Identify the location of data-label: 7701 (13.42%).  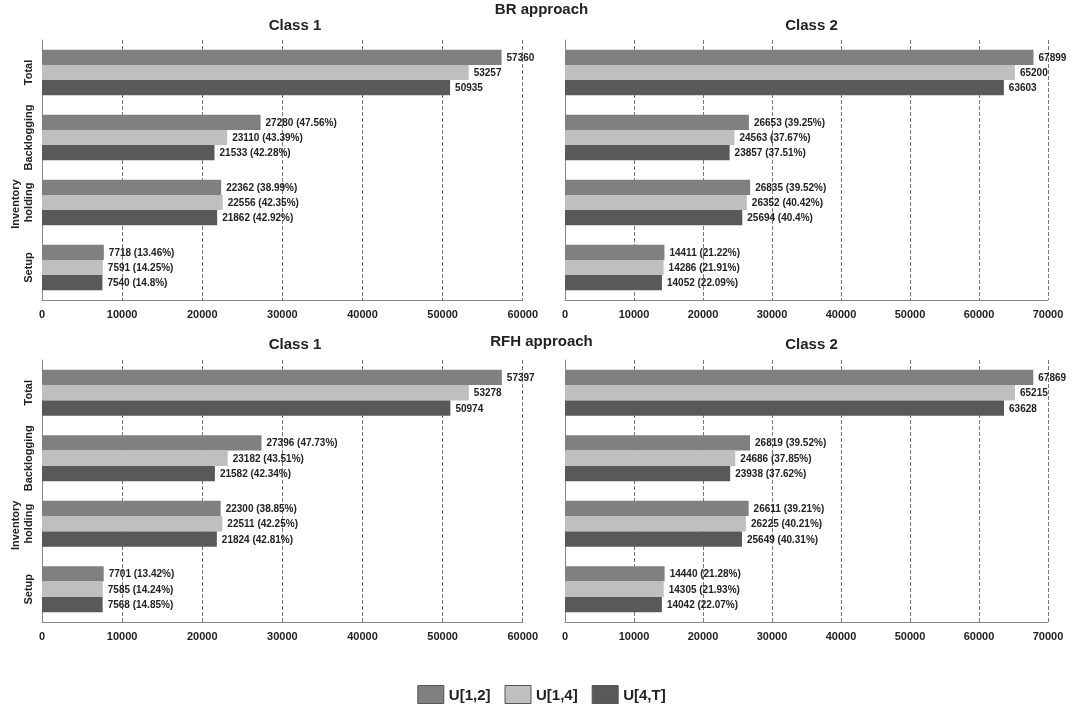
(141, 574).